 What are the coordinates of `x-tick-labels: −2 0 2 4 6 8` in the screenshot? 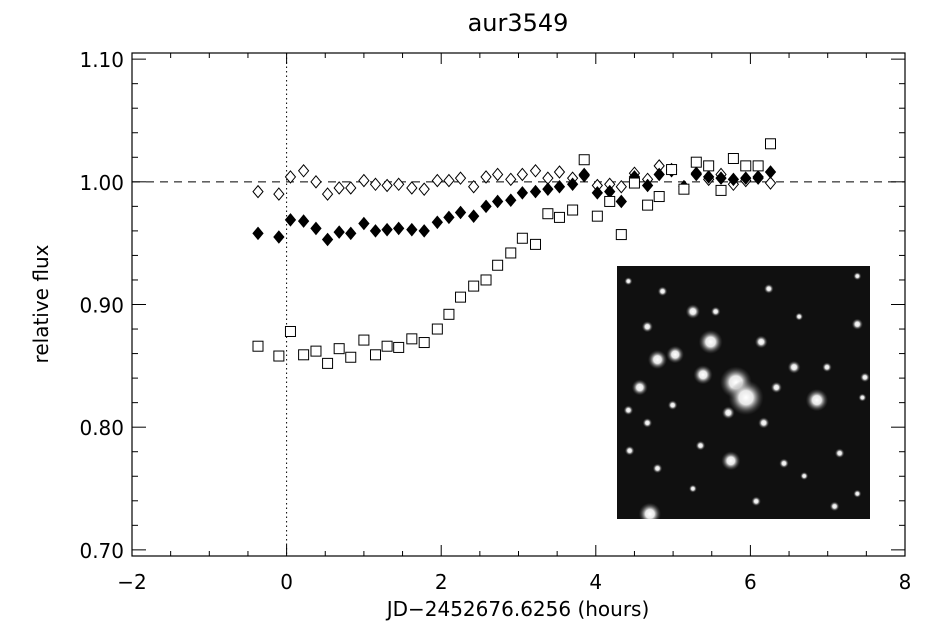 It's located at (514, 582).